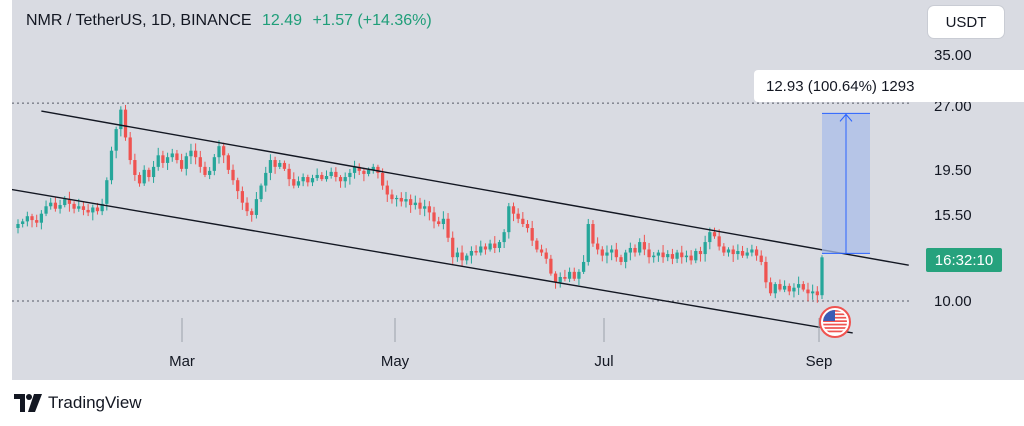  What do you see at coordinates (953, 55) in the screenshot?
I see `y-tick-label: 35.00` at bounding box center [953, 55].